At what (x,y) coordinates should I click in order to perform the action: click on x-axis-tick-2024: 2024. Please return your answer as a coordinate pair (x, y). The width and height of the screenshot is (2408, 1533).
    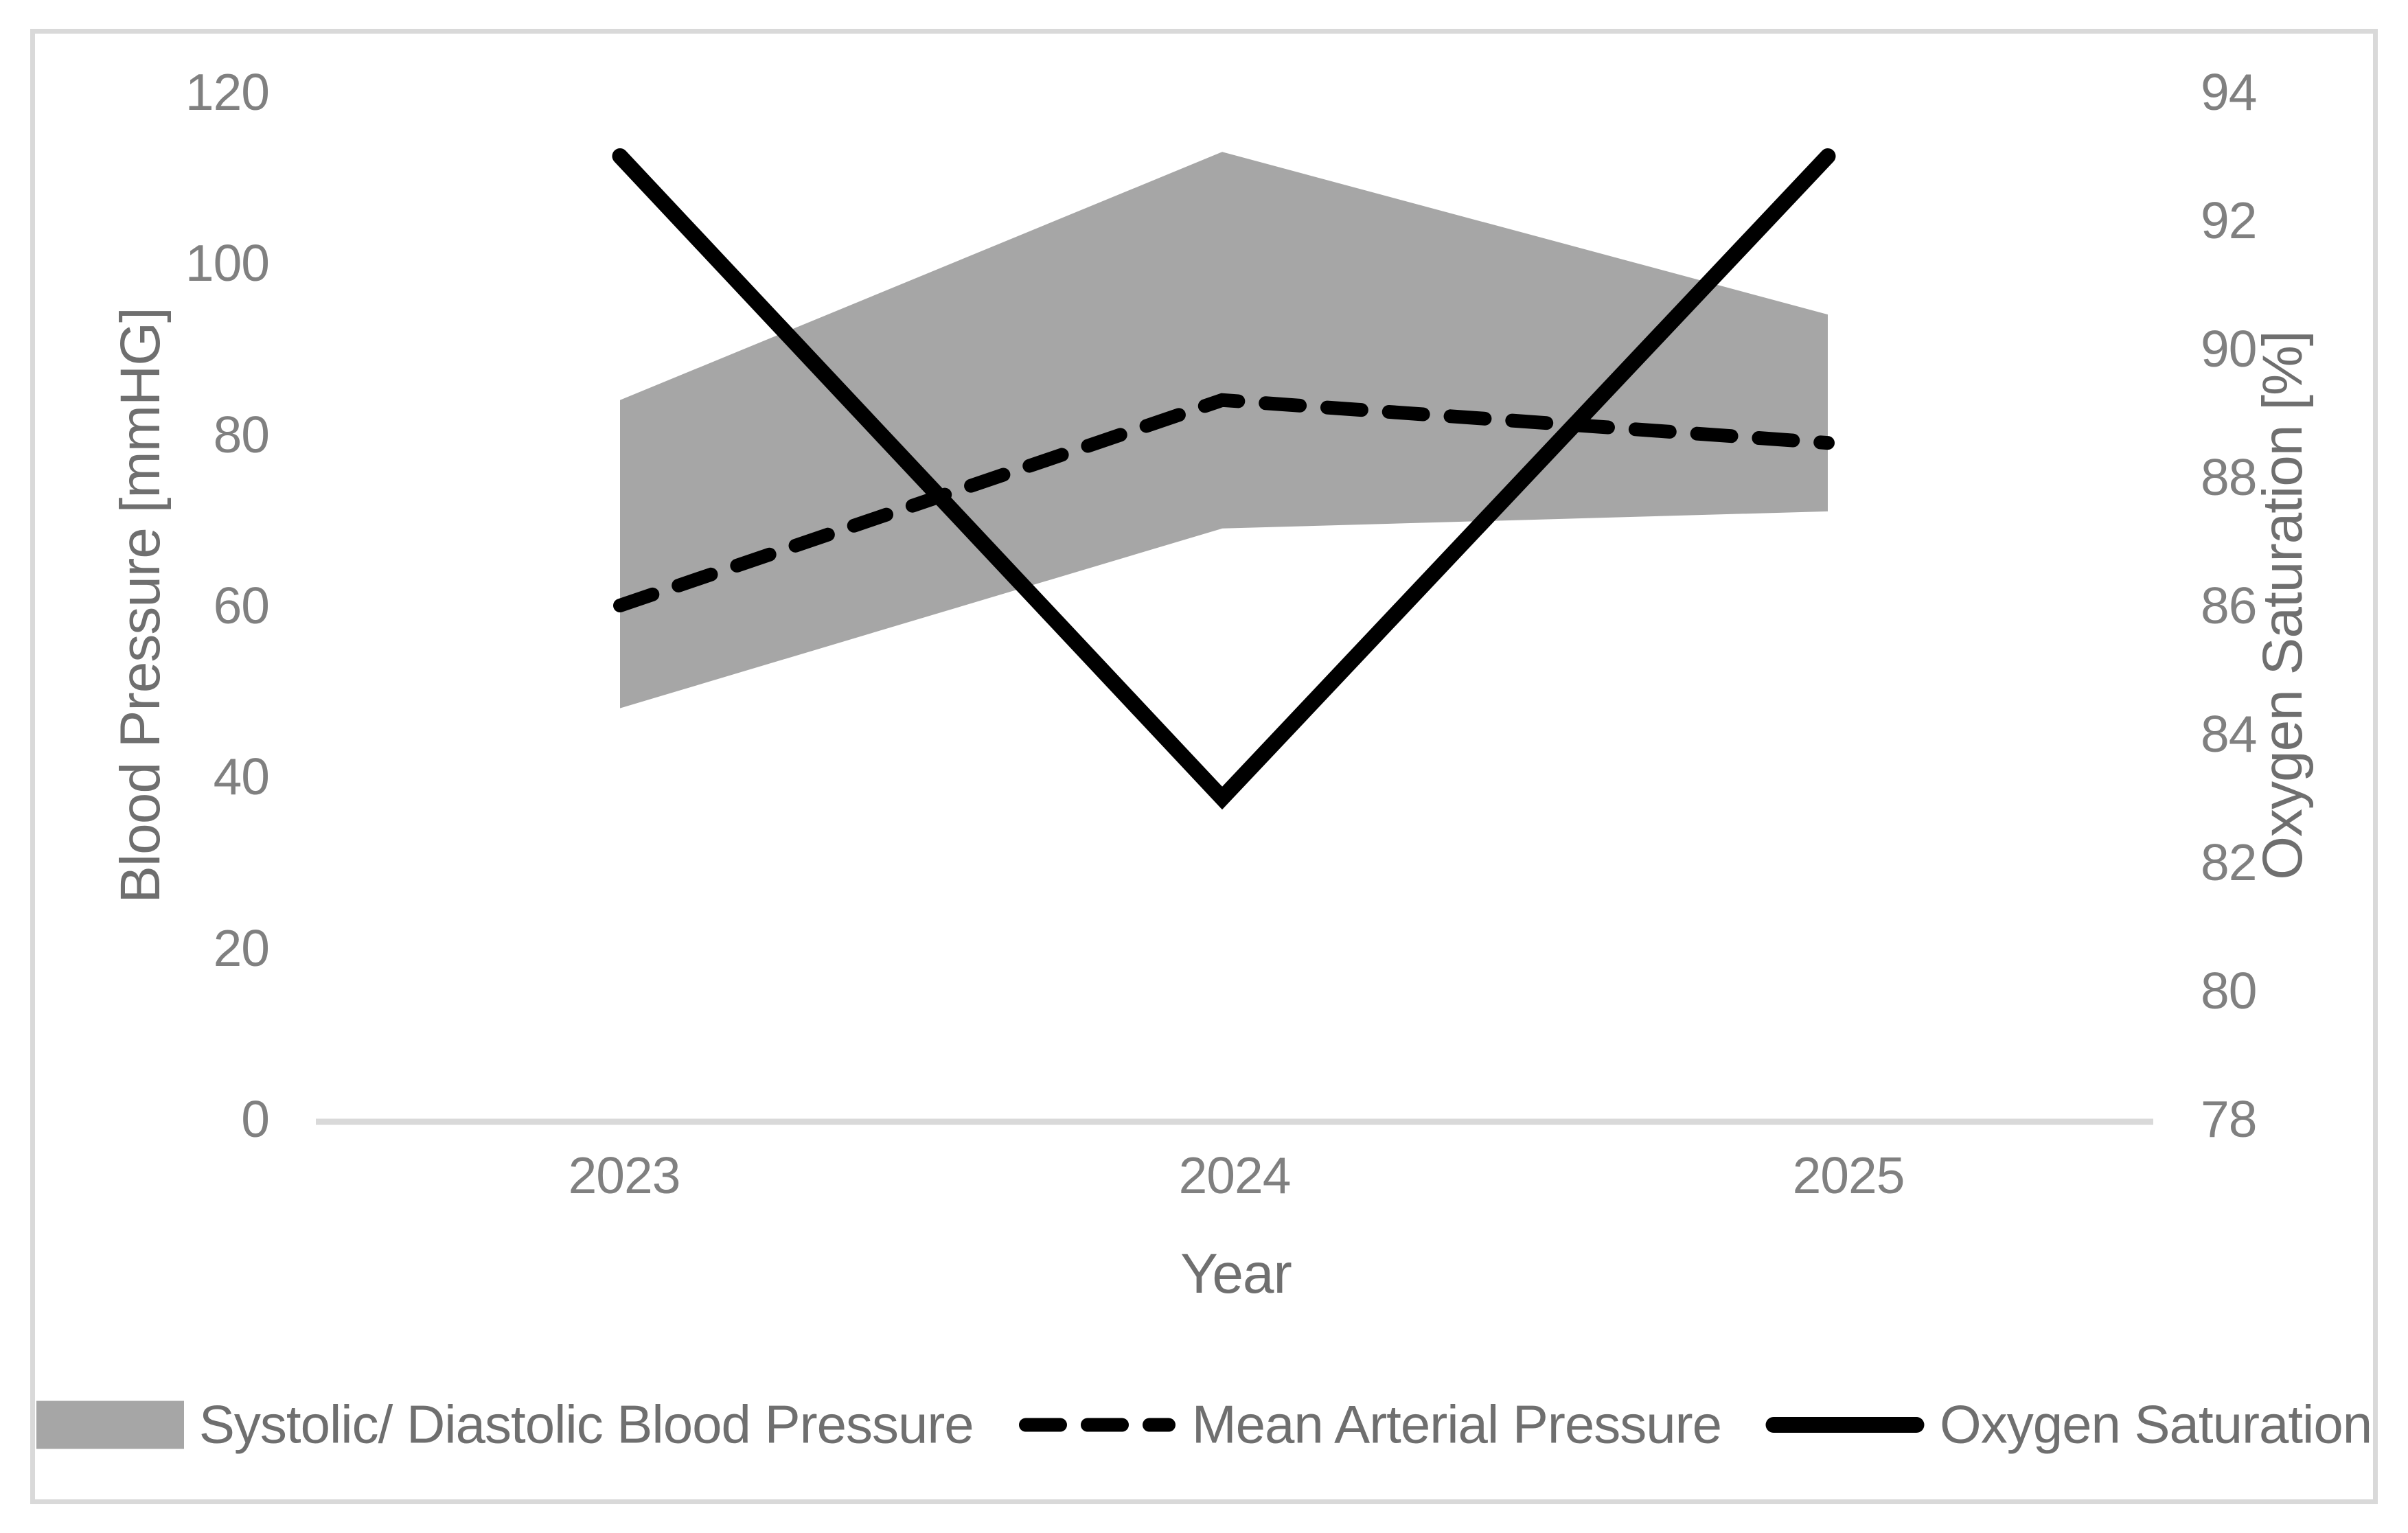
    Looking at the image, I should click on (1235, 1175).